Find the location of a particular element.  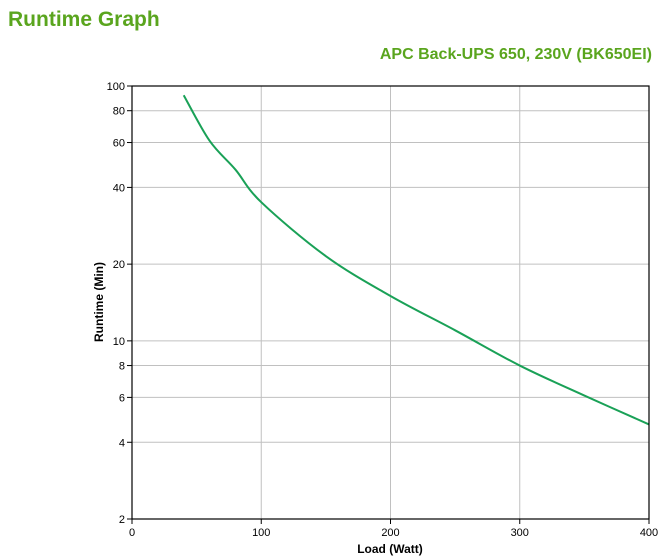

y-tick-label: 8 is located at coordinates (122, 367).